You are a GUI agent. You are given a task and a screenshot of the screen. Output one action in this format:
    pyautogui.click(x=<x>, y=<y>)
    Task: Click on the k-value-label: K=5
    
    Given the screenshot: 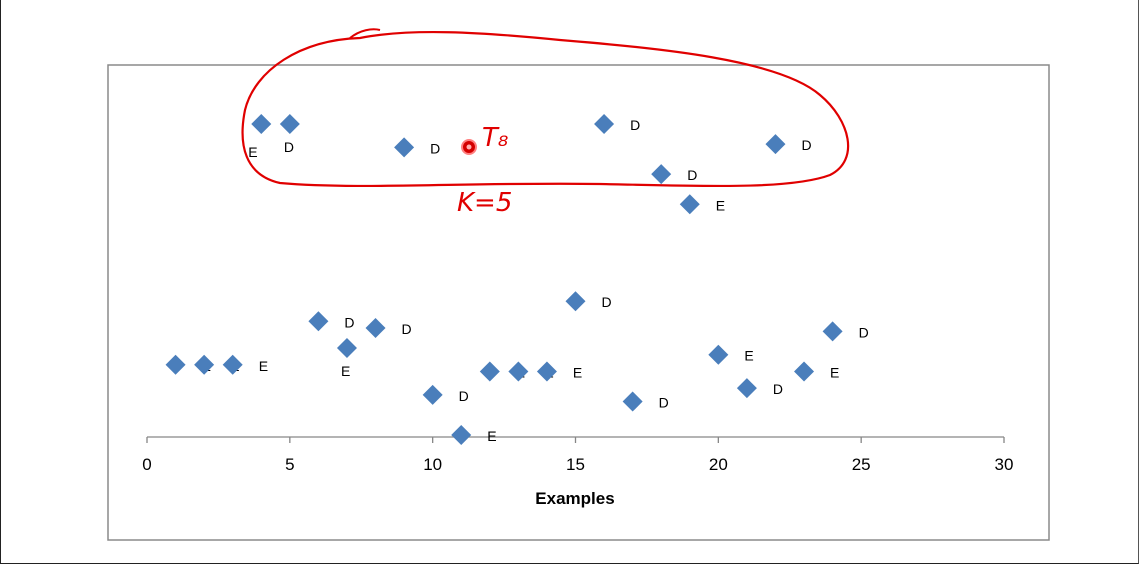 What is the action you would take?
    pyautogui.click(x=484, y=203)
    